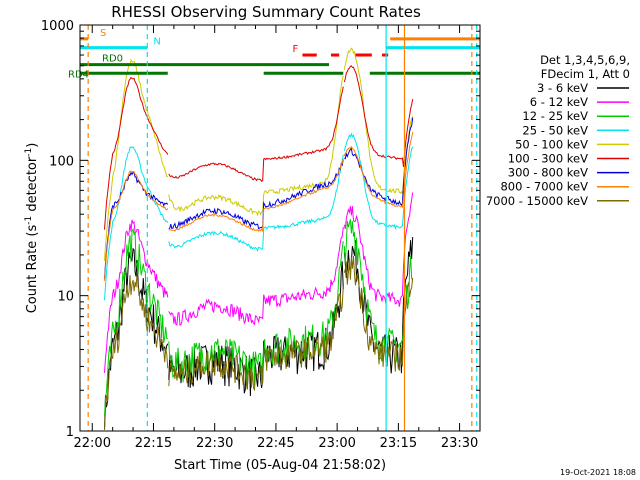 Image resolution: width=640 pixels, height=480 pixels. I want to click on x-axis-label: Start Time (05-Aug-04 21:58:02), so click(280, 465).